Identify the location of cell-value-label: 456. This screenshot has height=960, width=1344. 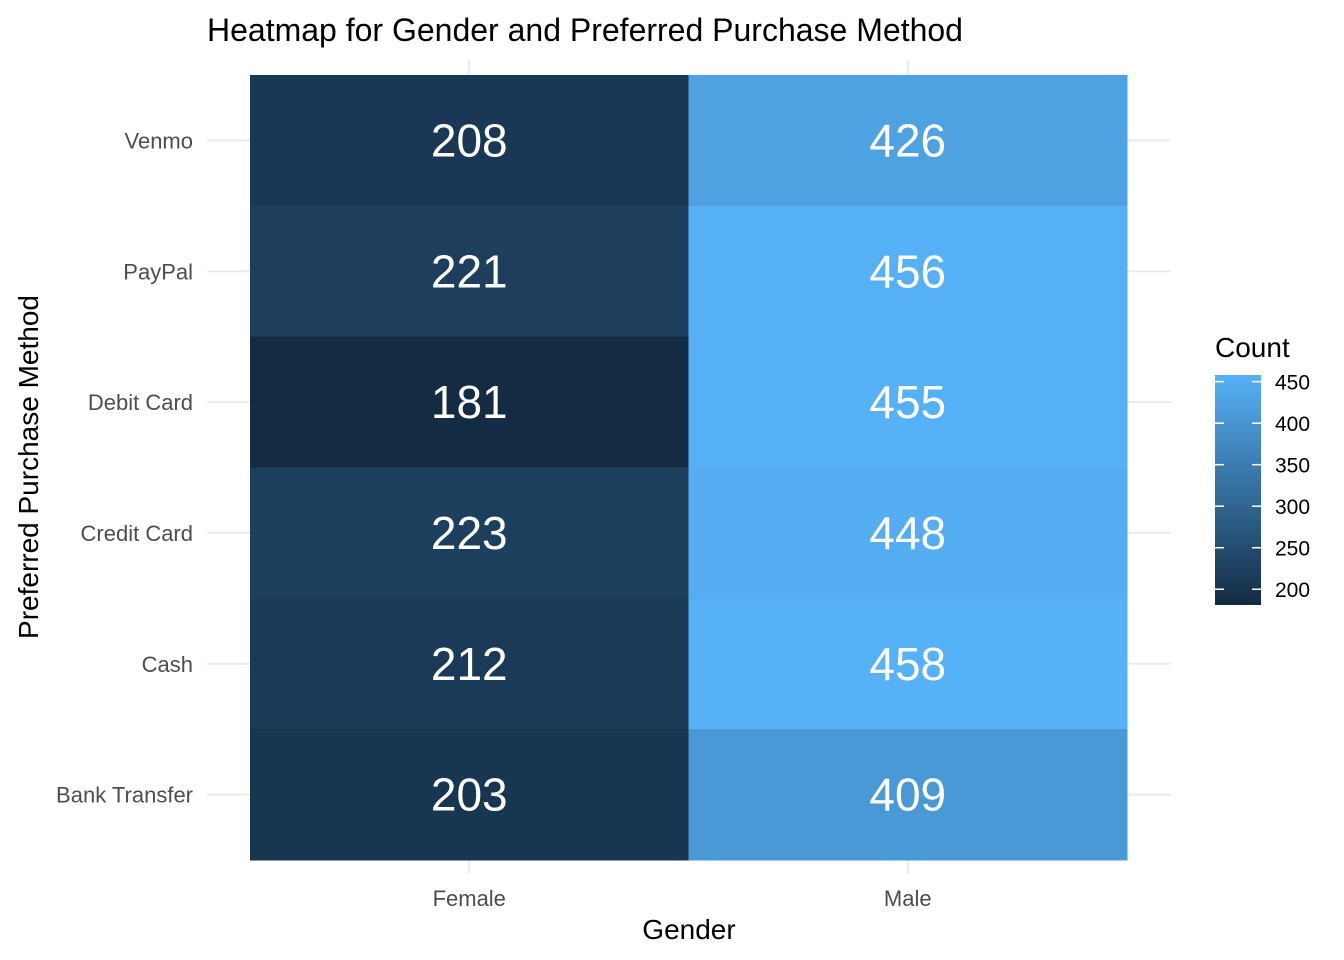
(907, 271).